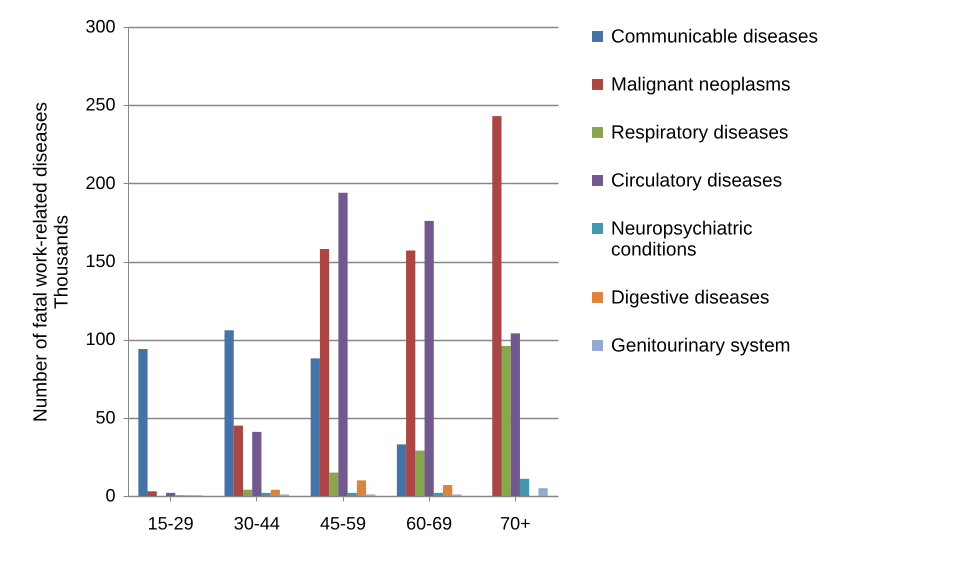 The height and width of the screenshot is (577, 968). What do you see at coordinates (100, 182) in the screenshot?
I see `y-tick-label: 200` at bounding box center [100, 182].